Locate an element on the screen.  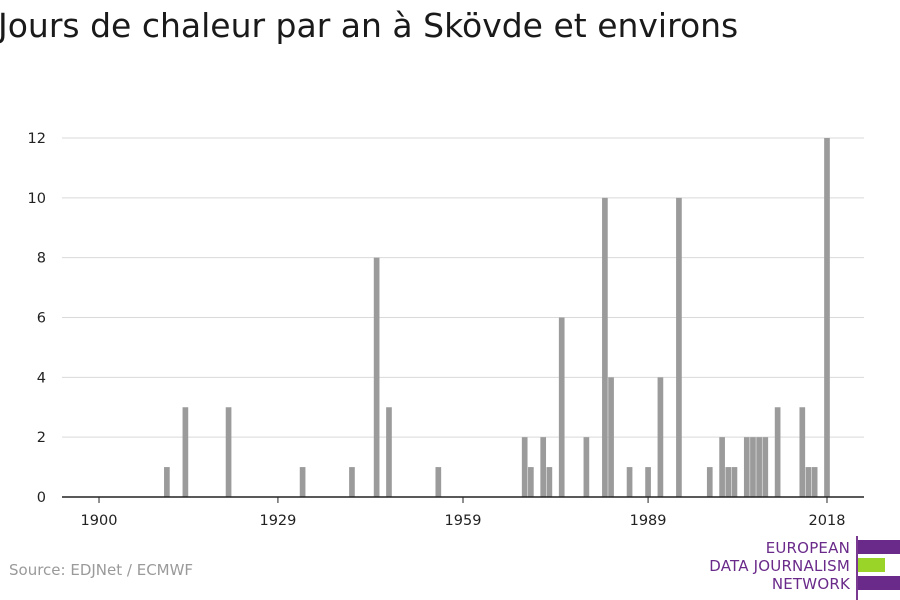
x-tick-label: 1929 is located at coordinates (277, 521).